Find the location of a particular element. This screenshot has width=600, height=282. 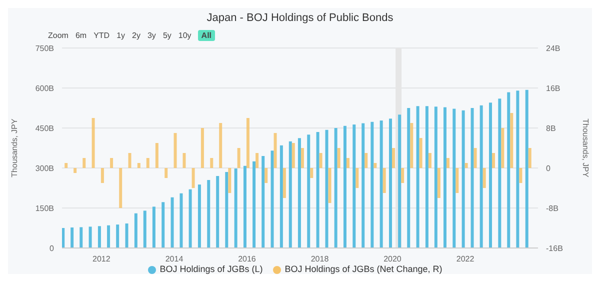

chart-title: Japan - BOJ Holdings of Public Bonds is located at coordinates (300, 18).